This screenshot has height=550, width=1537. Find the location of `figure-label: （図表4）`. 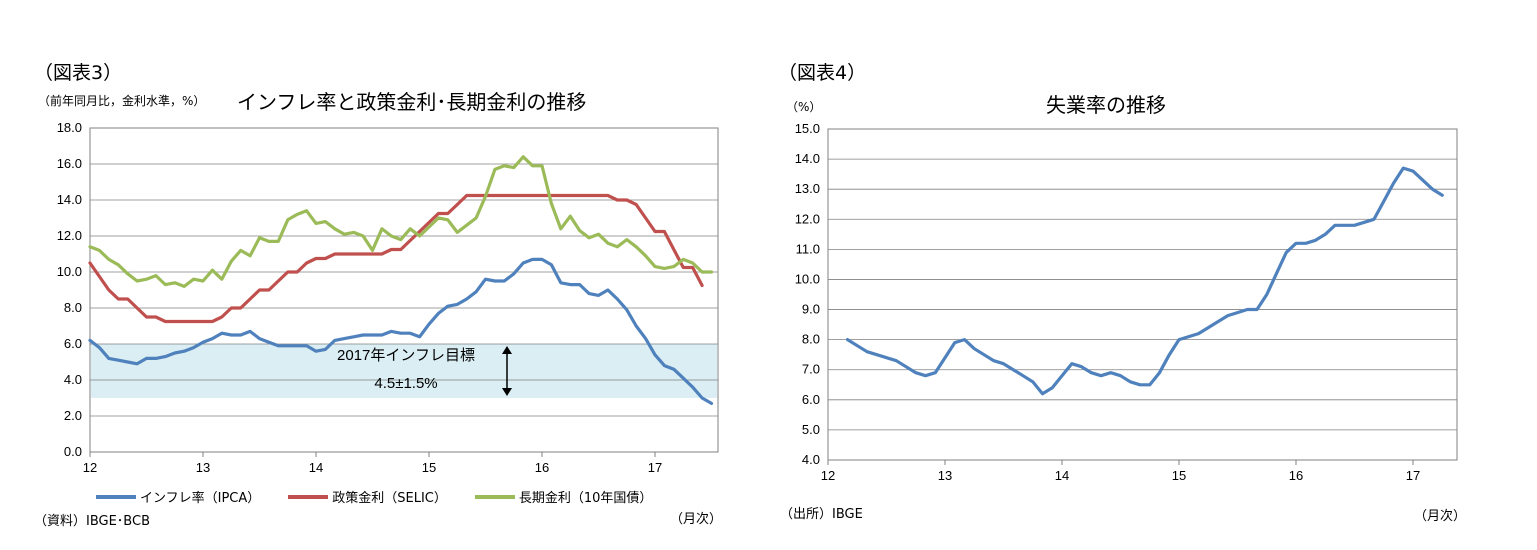

figure-label: （図表4） is located at coordinates (822, 73).